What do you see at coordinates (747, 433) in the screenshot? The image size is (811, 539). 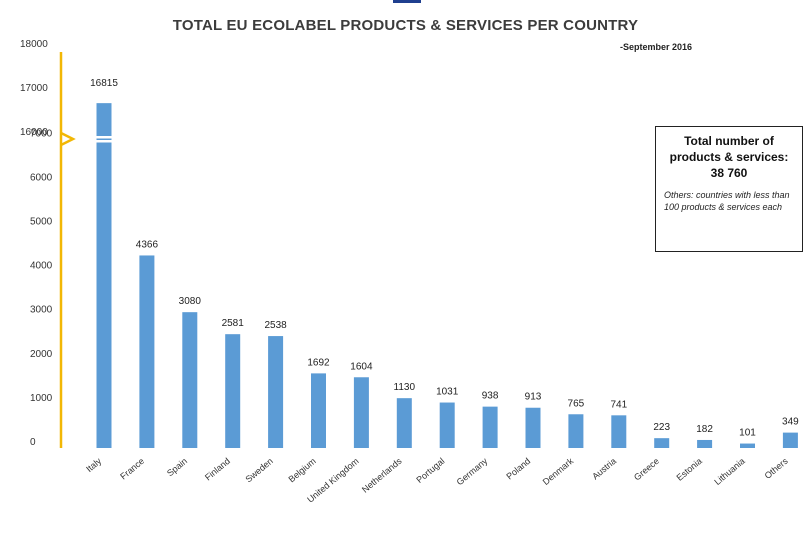 I see `data-label: 101` at bounding box center [747, 433].